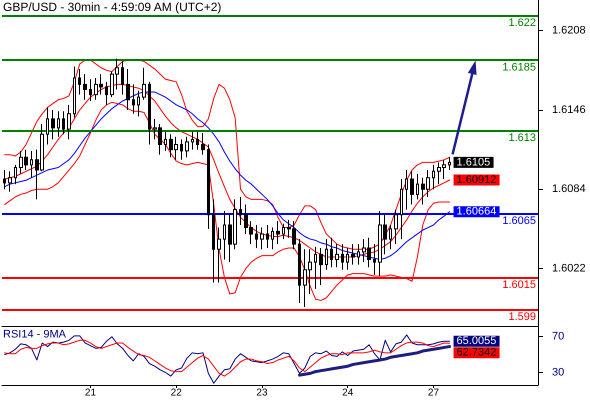  What do you see at coordinates (112, 7) in the screenshot?
I see `chart-title: GBP/USD - 30min - 4:59:09 AM (UTC+2)` at bounding box center [112, 7].